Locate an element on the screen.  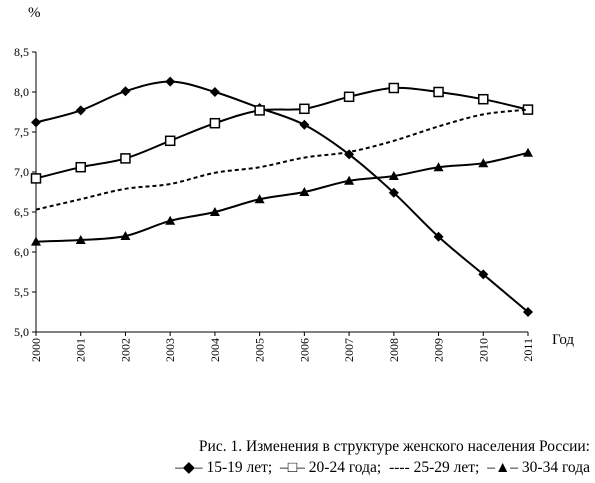
x-tick-label: 2005 is located at coordinates (260, 350).